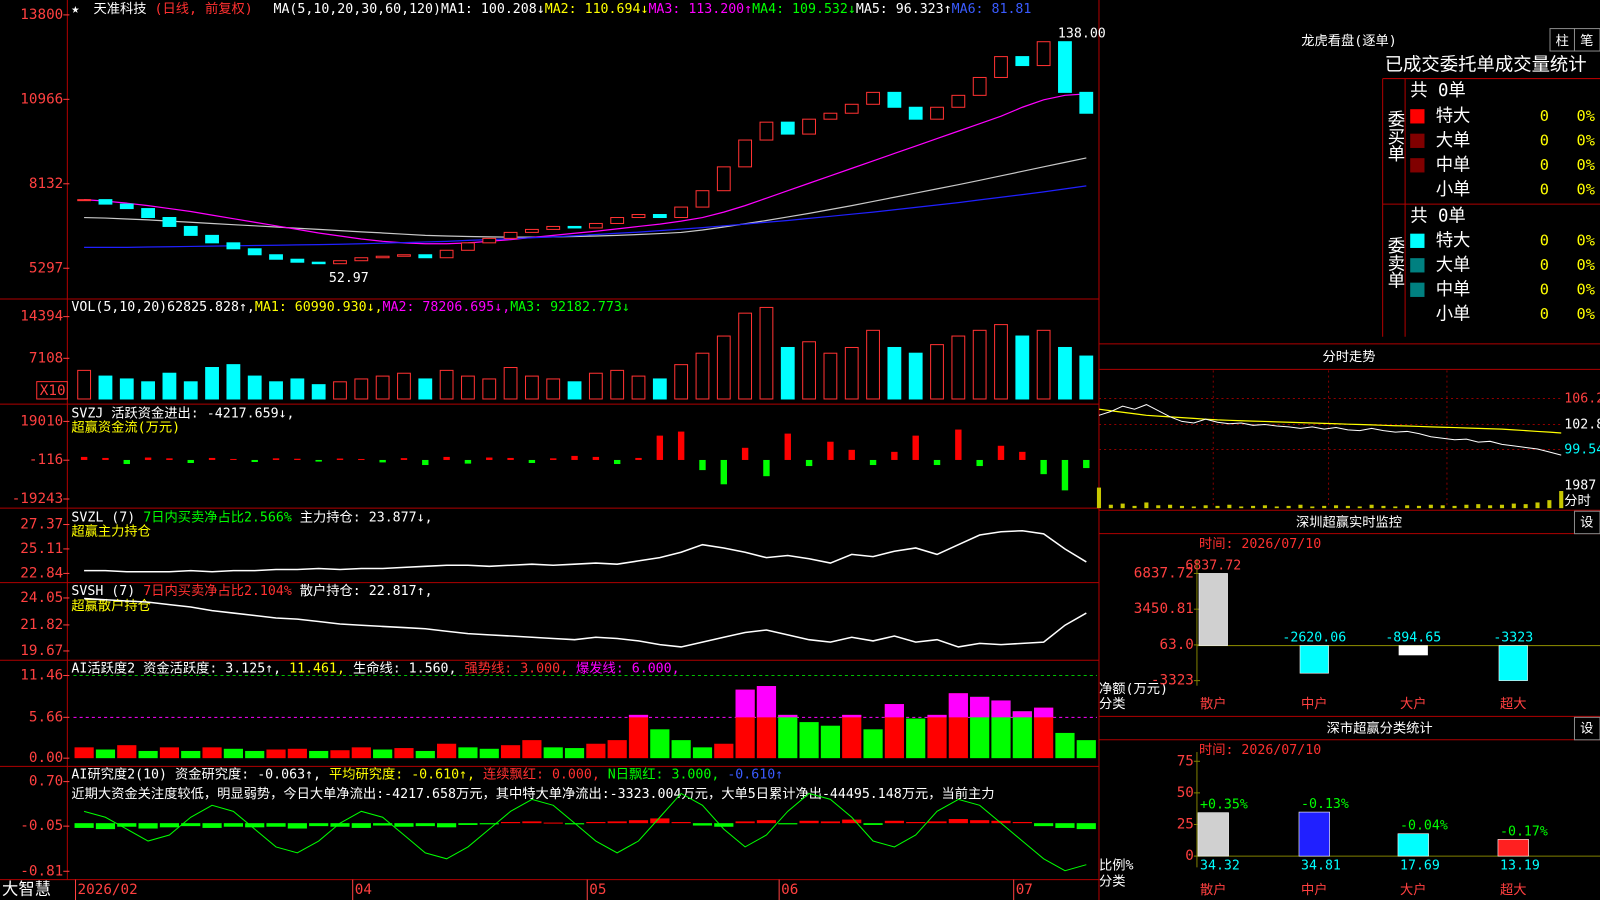 The image size is (1600, 900). Describe the element at coordinates (1453, 290) in the screenshot. I see `row-name: 中单` at that location.